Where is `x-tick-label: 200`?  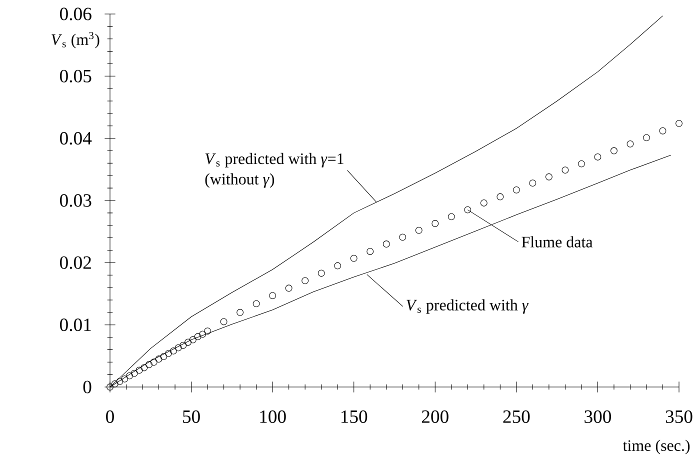
x-tick-label: 200 is located at coordinates (435, 416).